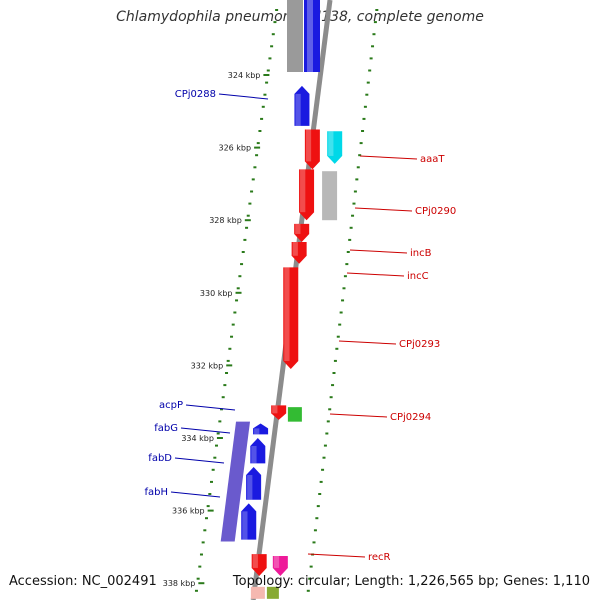  Describe the element at coordinates (234, 148) in the screenshot. I see `scale-label: 326 kbp` at that location.